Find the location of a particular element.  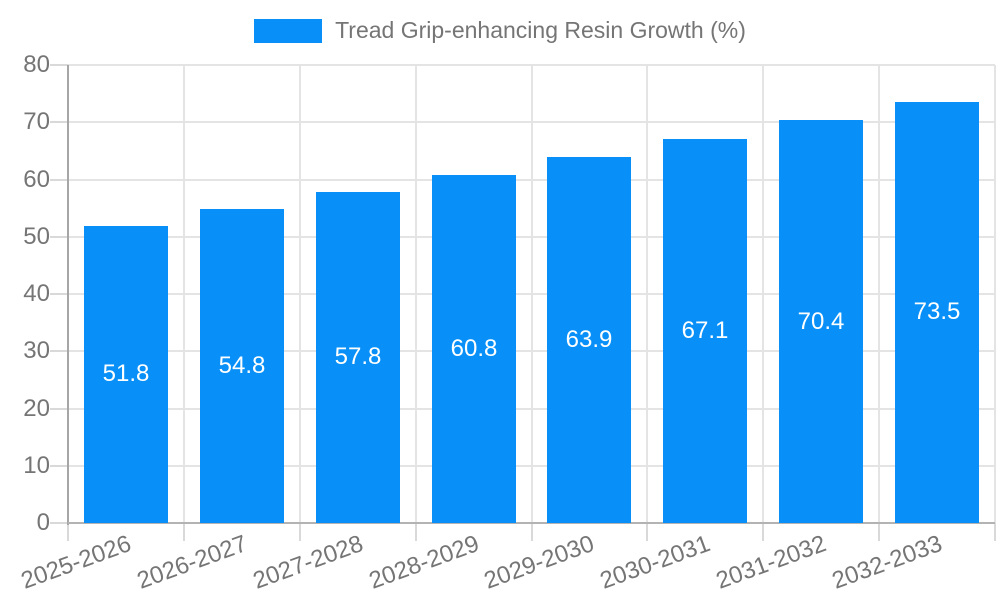

bar: 63.9 is located at coordinates (589, 340).